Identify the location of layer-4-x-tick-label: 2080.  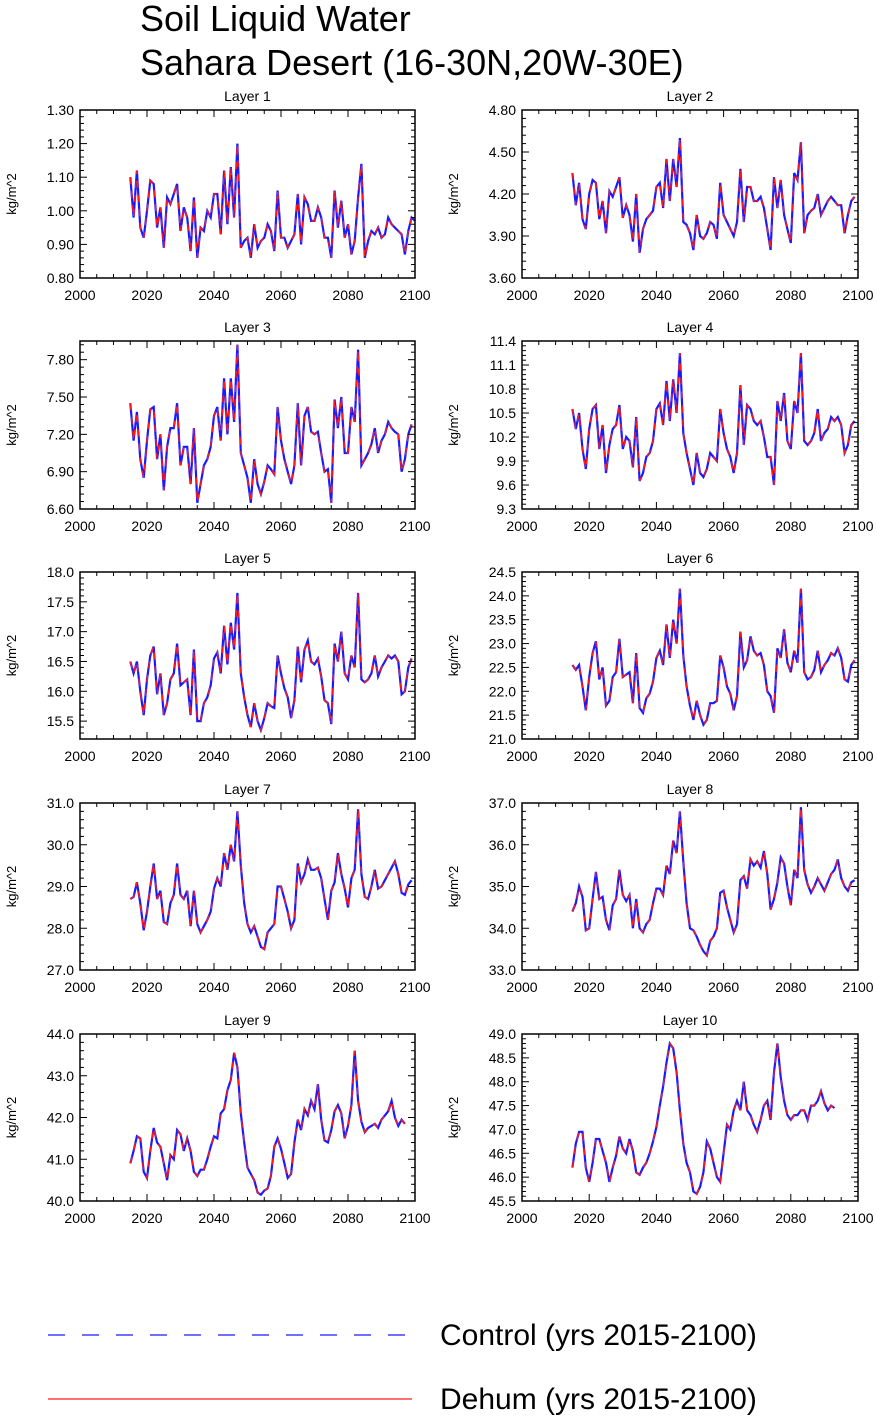
(790, 526).